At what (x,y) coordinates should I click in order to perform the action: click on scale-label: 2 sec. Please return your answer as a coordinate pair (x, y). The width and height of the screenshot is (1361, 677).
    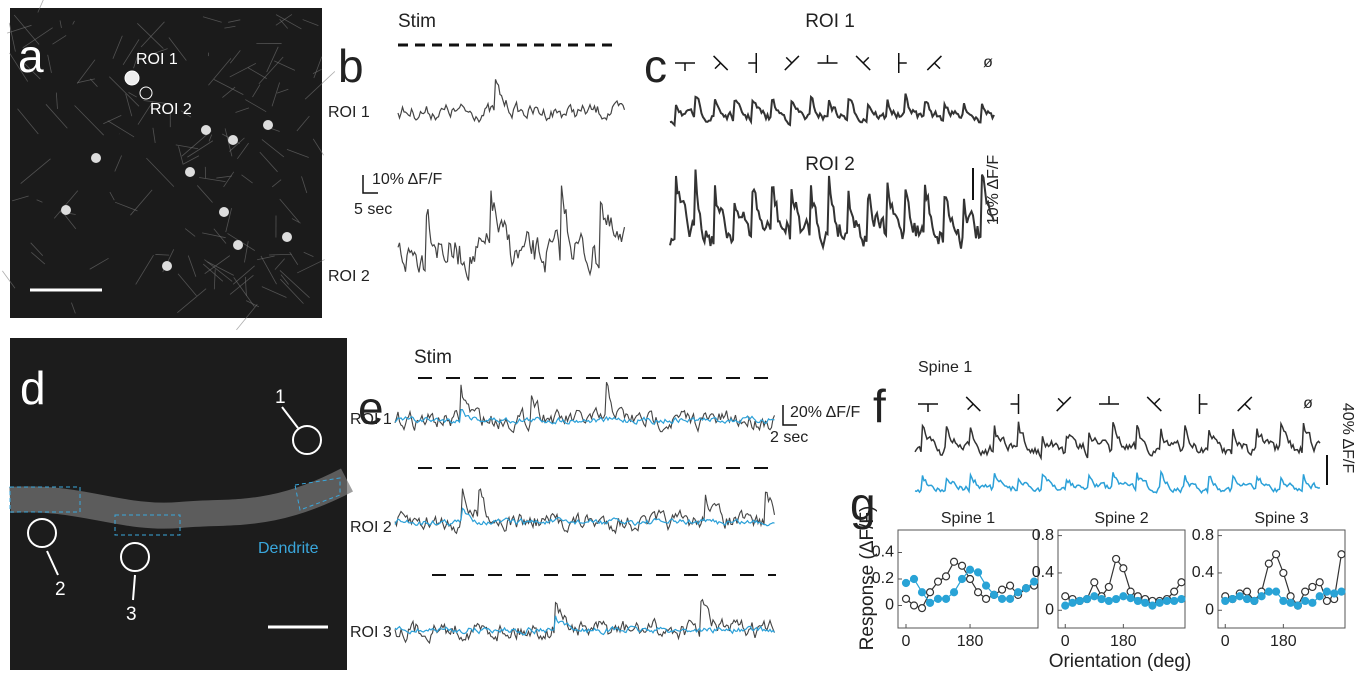
    Looking at the image, I should click on (789, 437).